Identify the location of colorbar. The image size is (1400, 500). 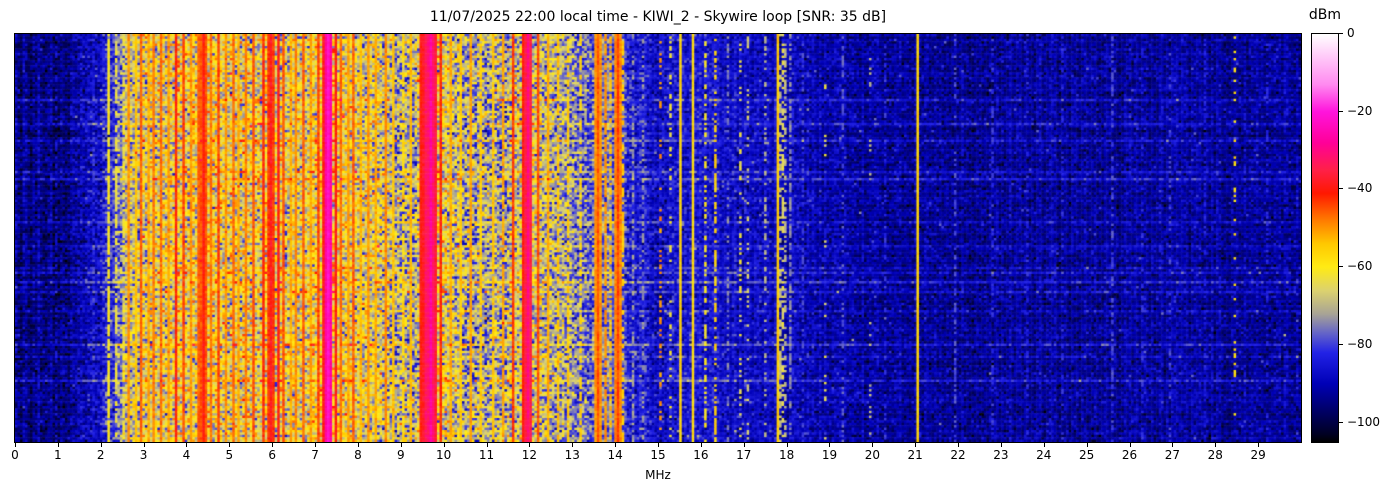
(1325, 238).